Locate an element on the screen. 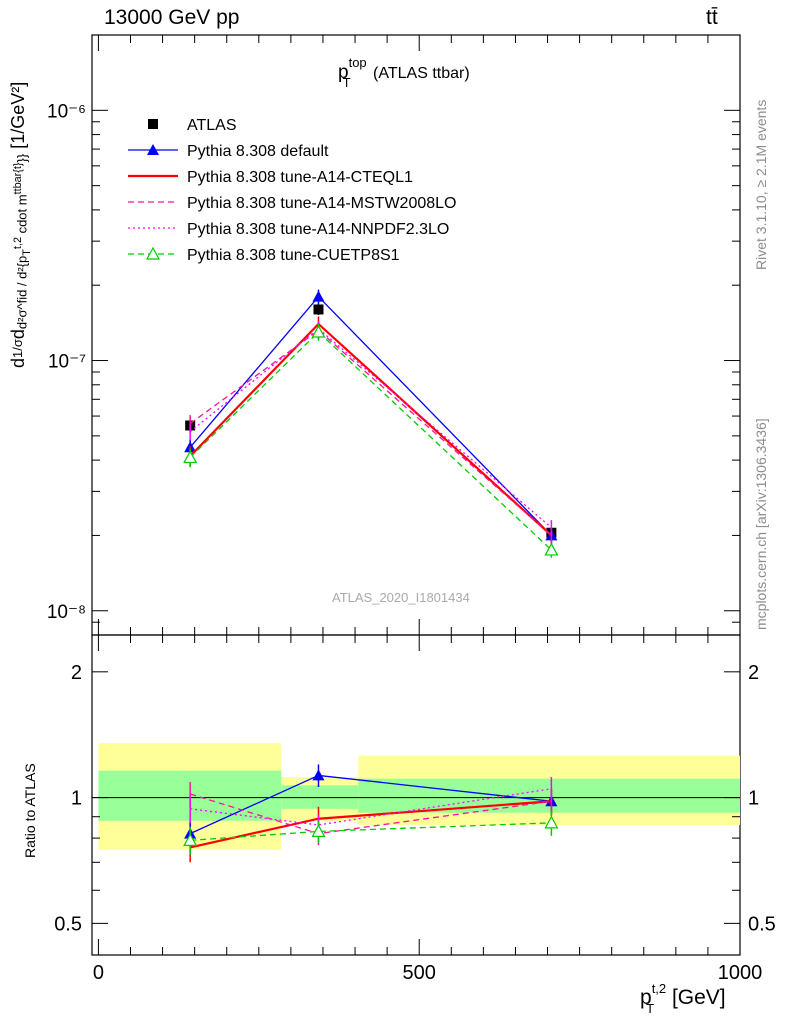 This screenshot has width=786, height=1024. legend-label: Pythia 8.308 default is located at coordinates (258, 151).